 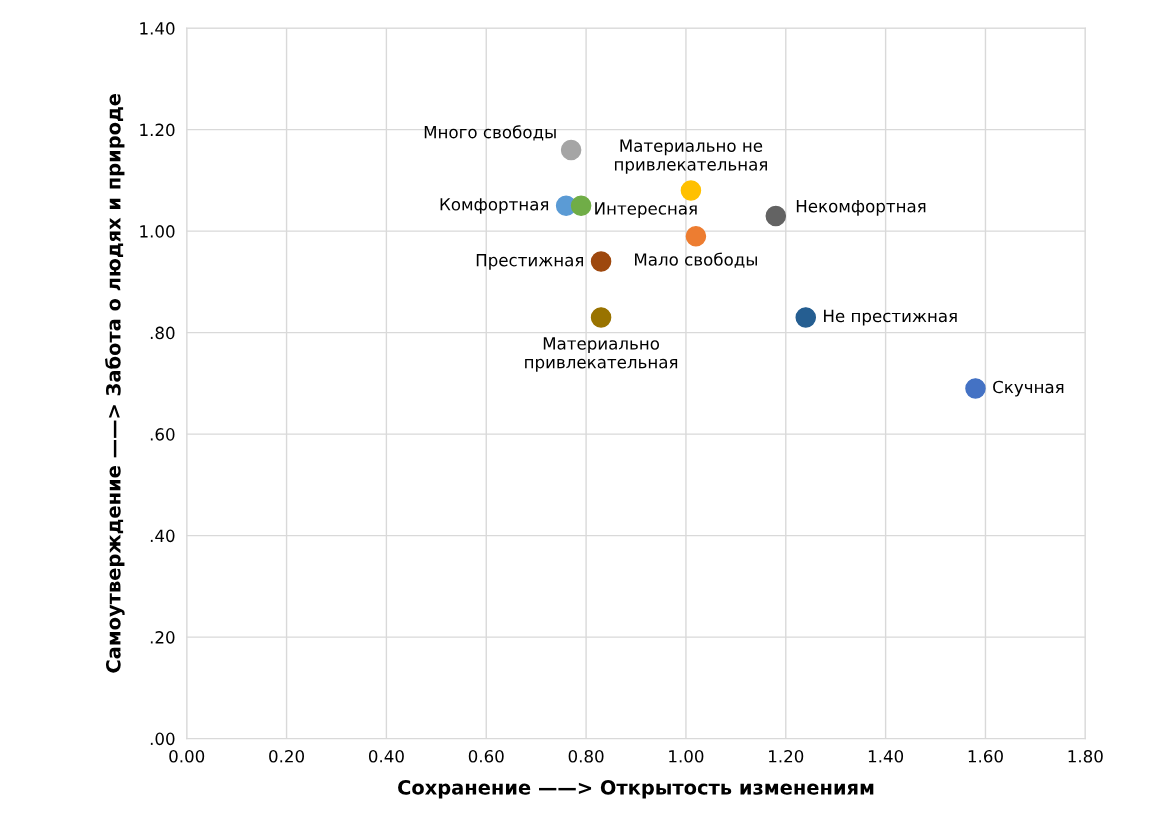 I want to click on y-tick-label: 1.40, so click(x=157, y=28).